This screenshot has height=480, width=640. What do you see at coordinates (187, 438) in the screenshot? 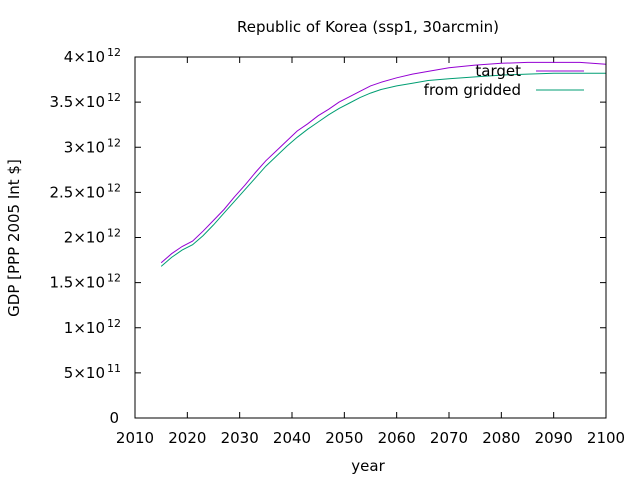
I see `x-tick-label: 2020` at bounding box center [187, 438].